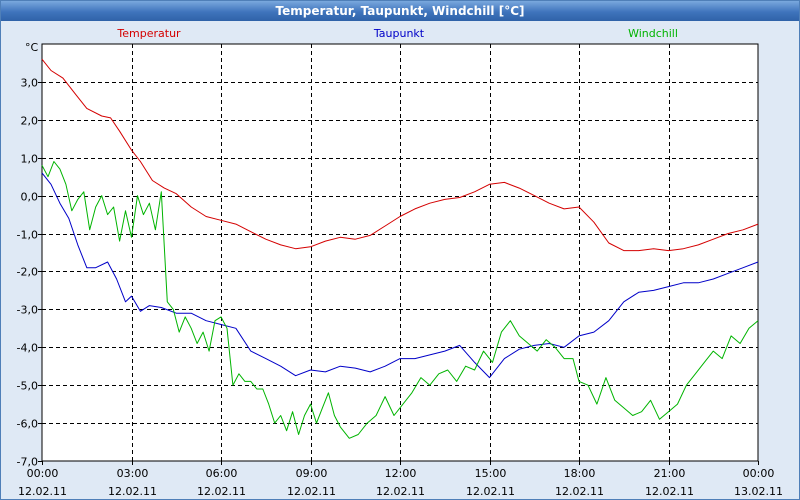  What do you see at coordinates (670, 473) in the screenshot?
I see `x-tick-time: 21:00` at bounding box center [670, 473].